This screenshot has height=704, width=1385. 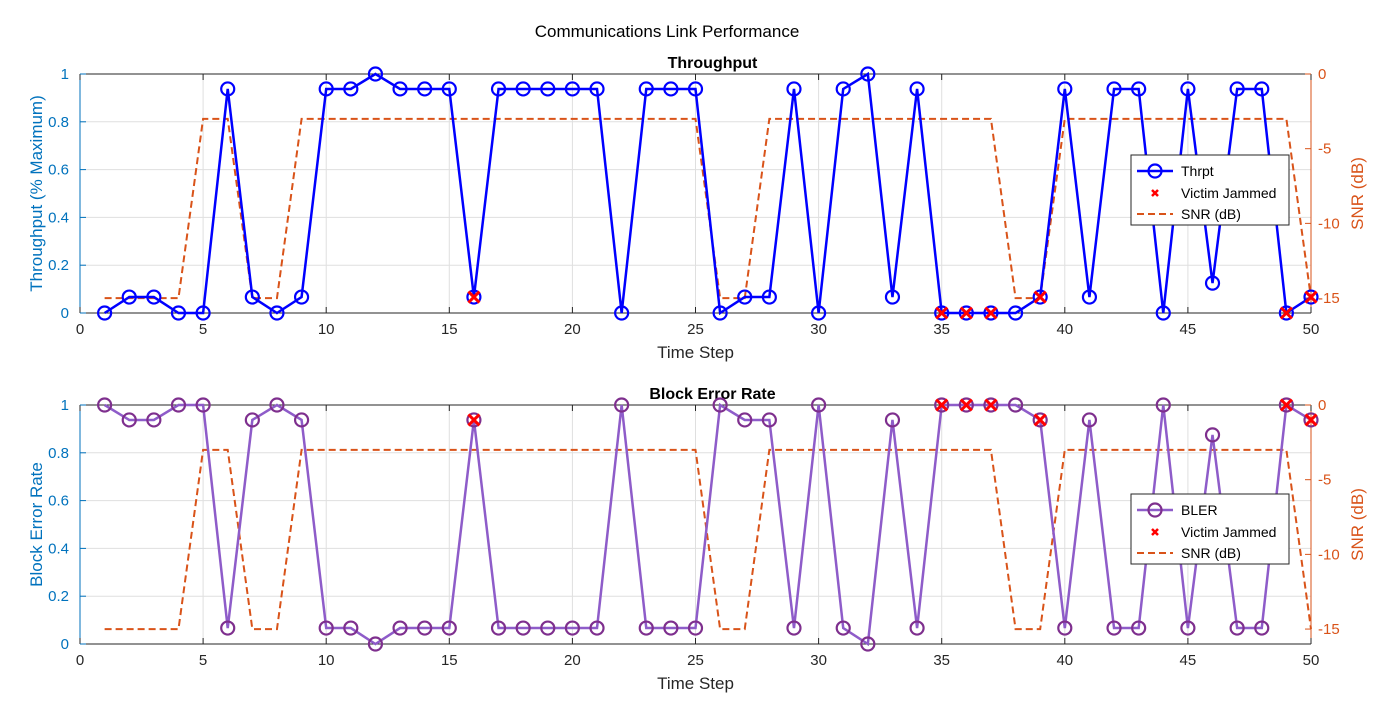 What do you see at coordinates (712, 394) in the screenshot?
I see `chart-title: Block Error Rate` at bounding box center [712, 394].